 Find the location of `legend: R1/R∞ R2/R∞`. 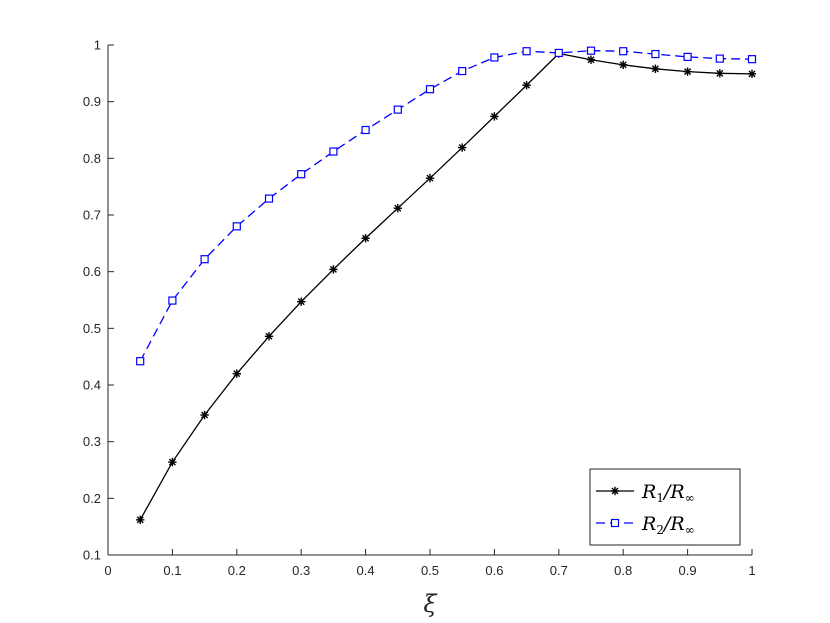

legend: R1/R∞ R2/R∞ is located at coordinates (665, 507).